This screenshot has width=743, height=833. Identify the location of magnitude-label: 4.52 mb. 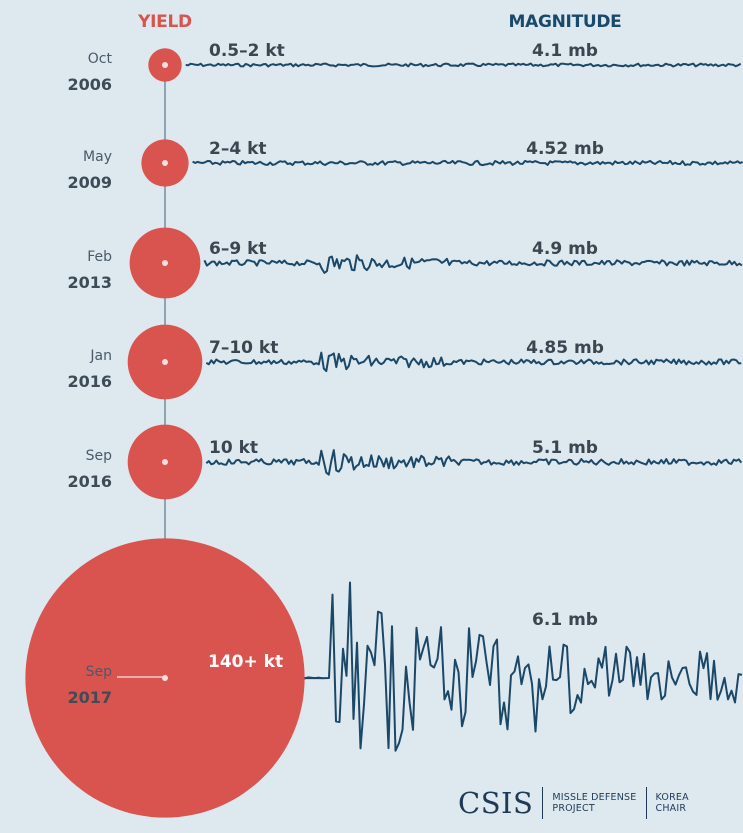
(565, 149).